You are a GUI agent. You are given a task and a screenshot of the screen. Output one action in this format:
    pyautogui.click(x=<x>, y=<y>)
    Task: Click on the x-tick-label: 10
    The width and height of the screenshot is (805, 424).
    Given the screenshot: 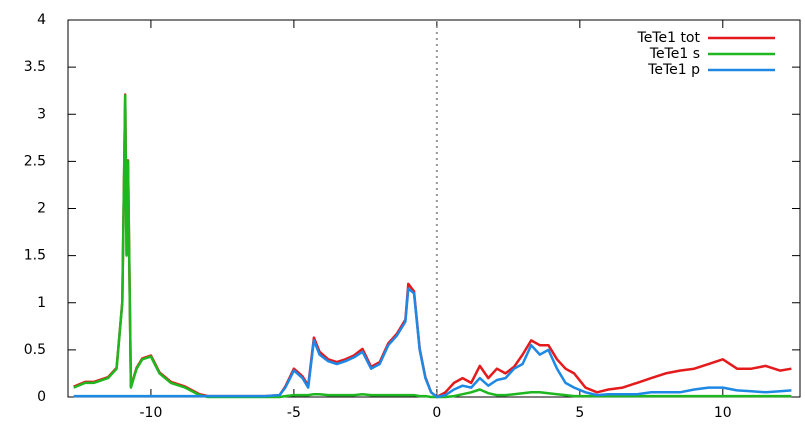 What is the action you would take?
    pyautogui.click(x=723, y=413)
    